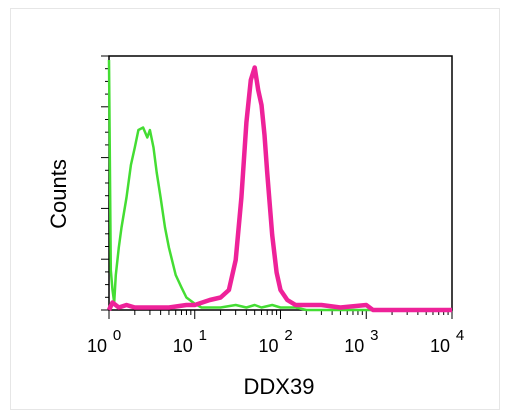 The width and height of the screenshot is (507, 417). What do you see at coordinates (279, 386) in the screenshot?
I see `x-axis-label: DDX39` at bounding box center [279, 386].